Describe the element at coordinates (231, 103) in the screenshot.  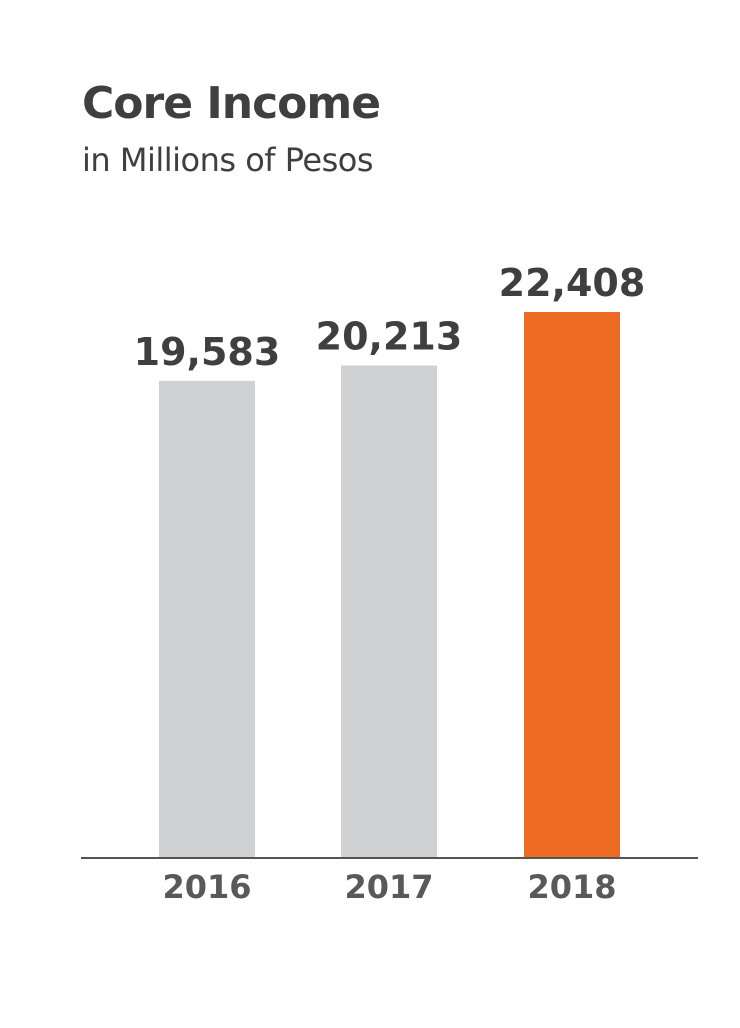
I see `chart-title: Core Income` at that location.